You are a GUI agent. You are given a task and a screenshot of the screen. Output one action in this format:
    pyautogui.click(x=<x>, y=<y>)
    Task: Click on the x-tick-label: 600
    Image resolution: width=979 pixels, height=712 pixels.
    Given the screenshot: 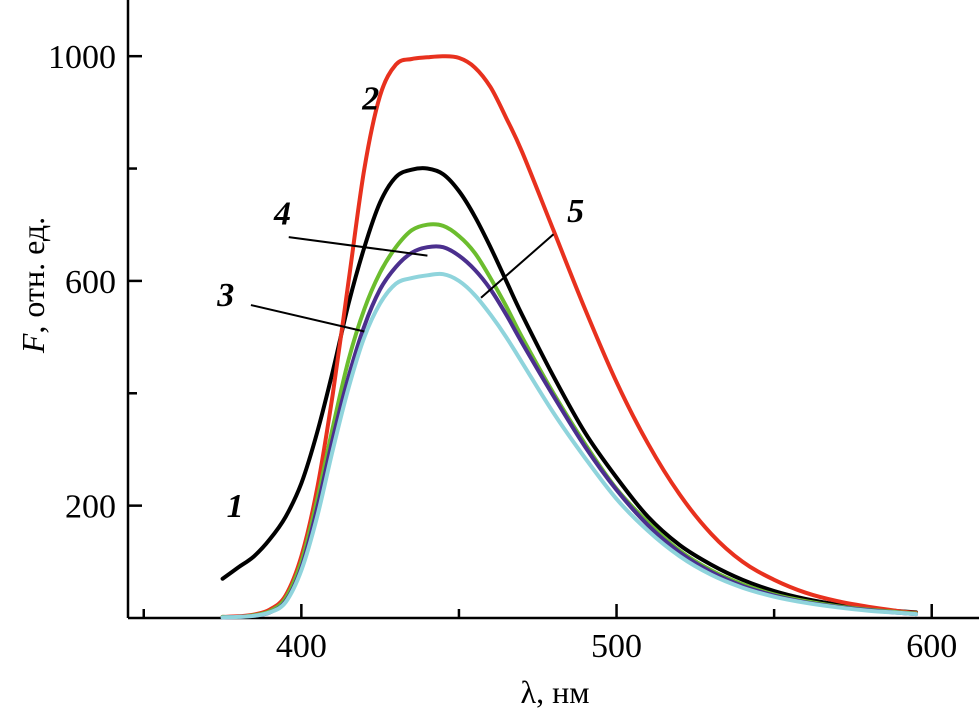 What is the action you would take?
    pyautogui.click(x=931, y=646)
    